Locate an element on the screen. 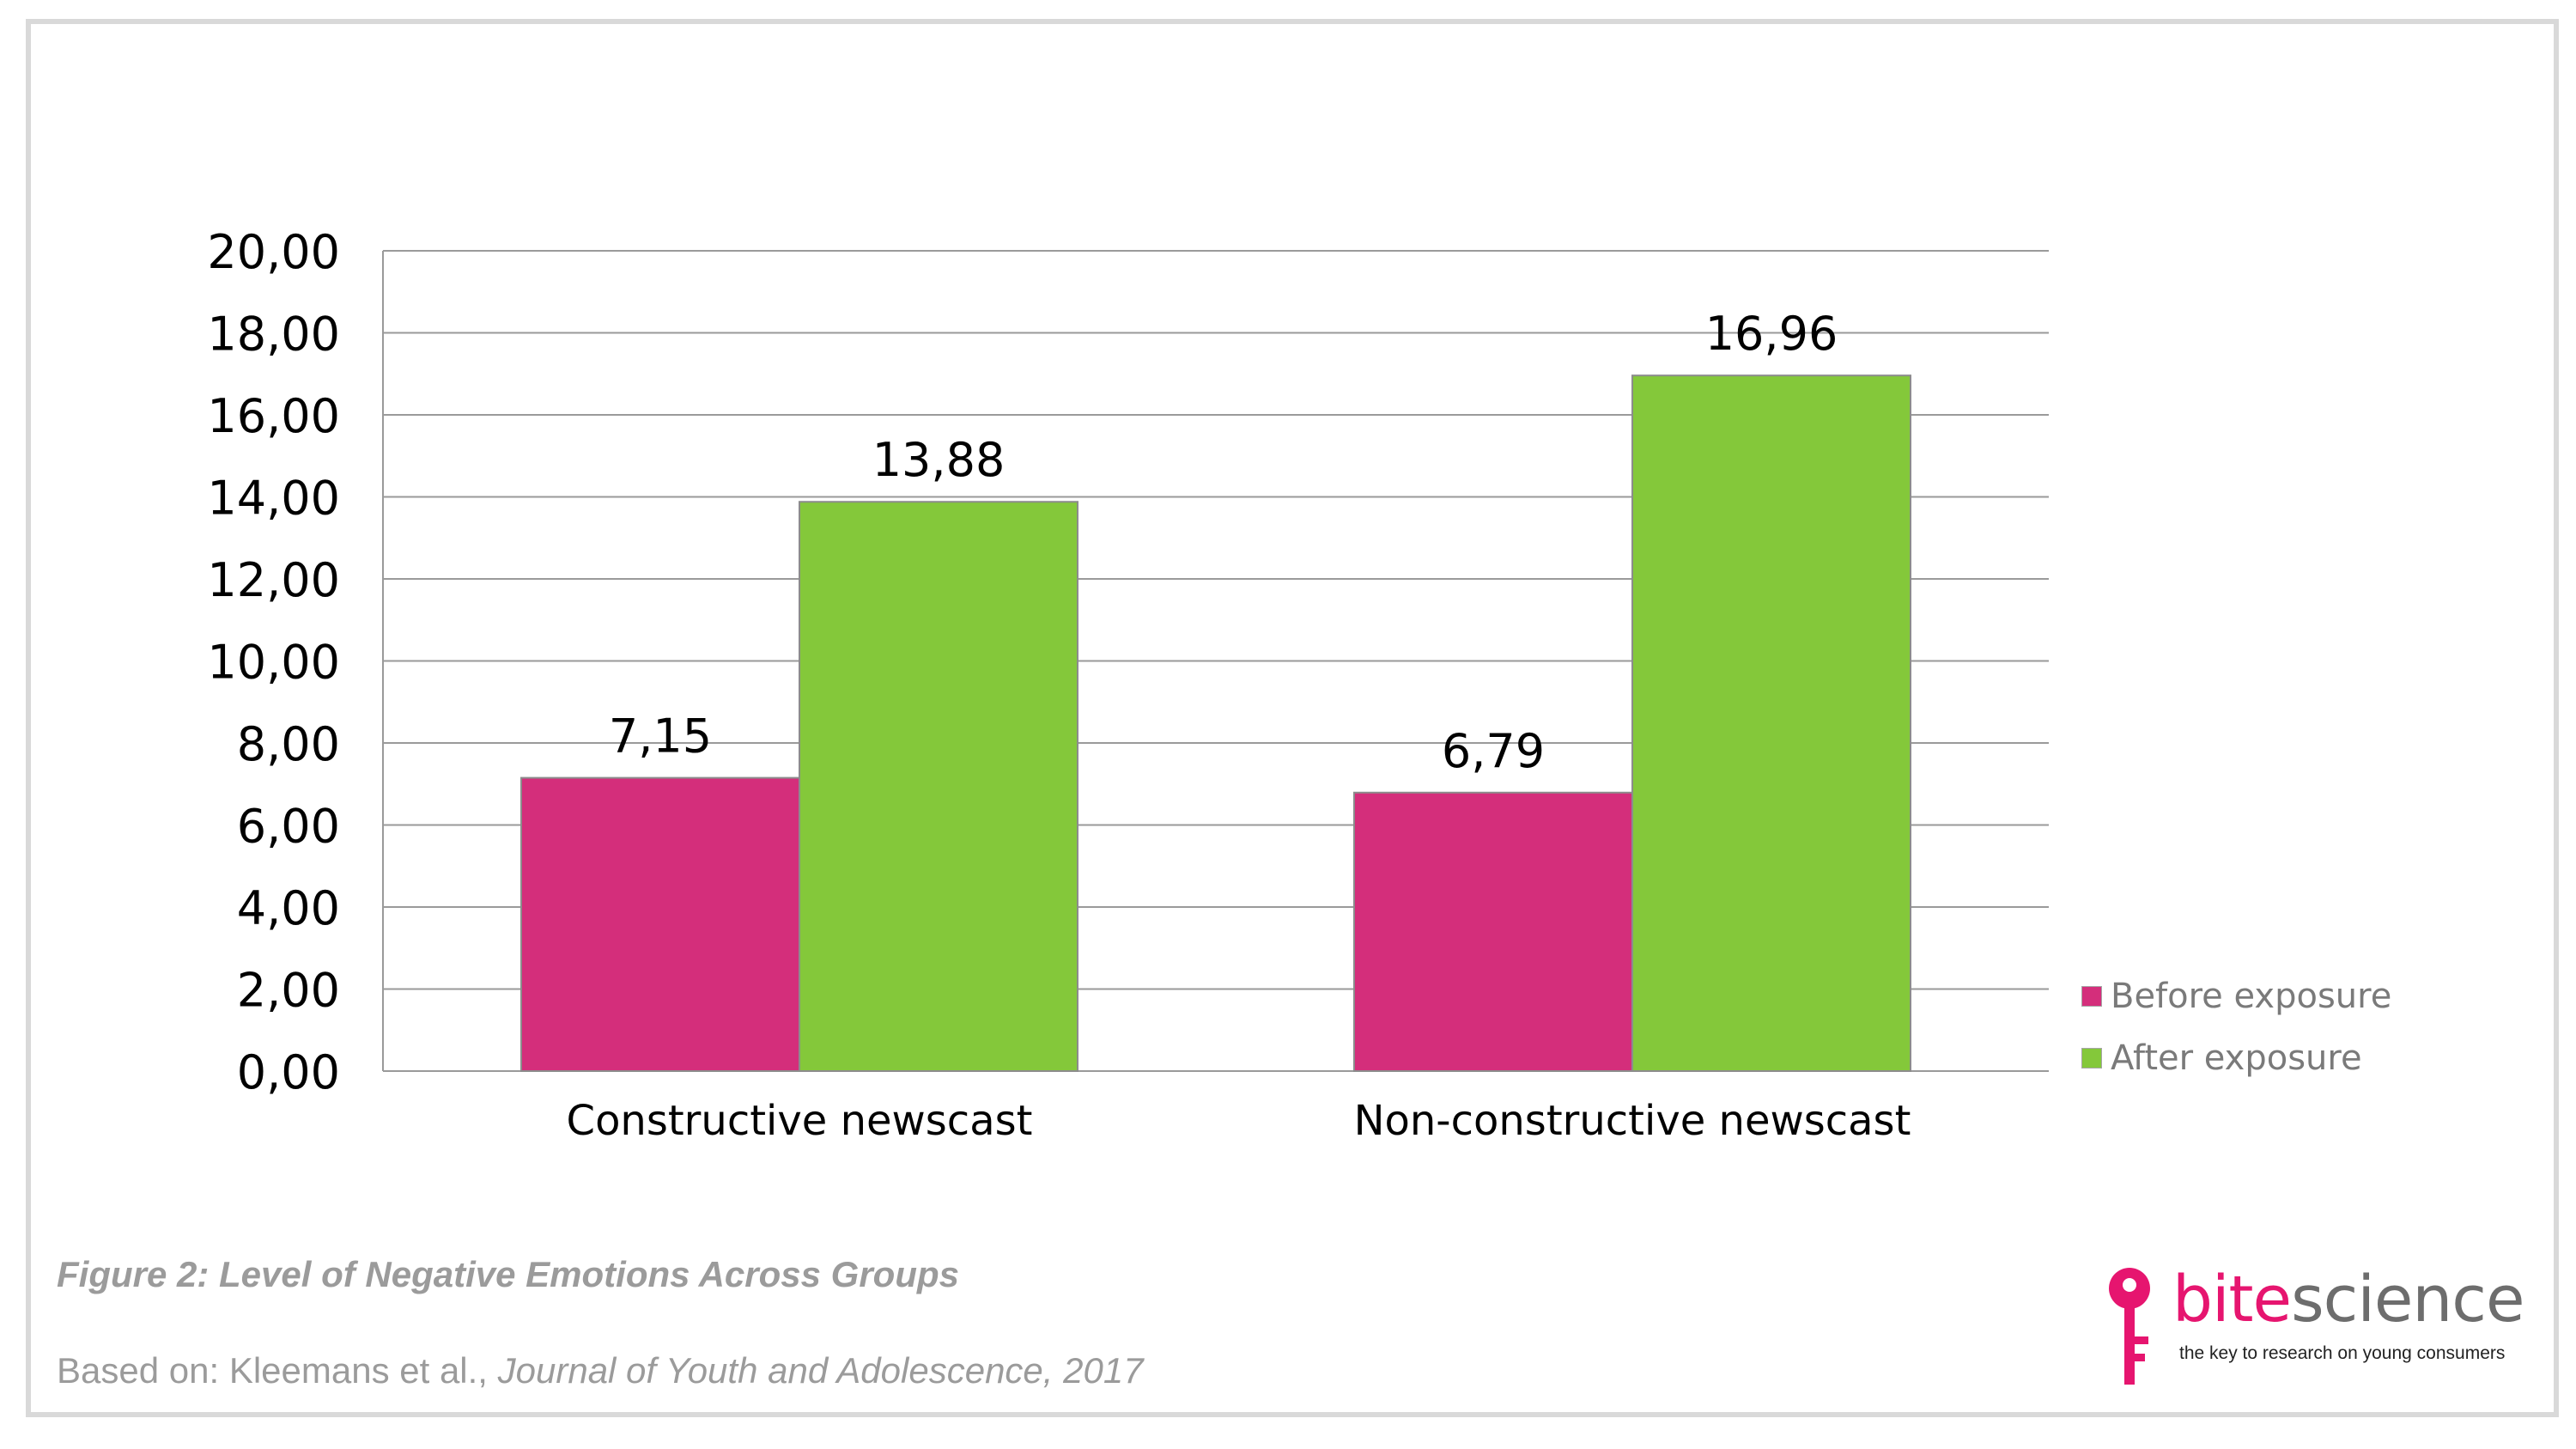 The image size is (2576, 1449). legend-item-after: After exposure is located at coordinates (2236, 1058).